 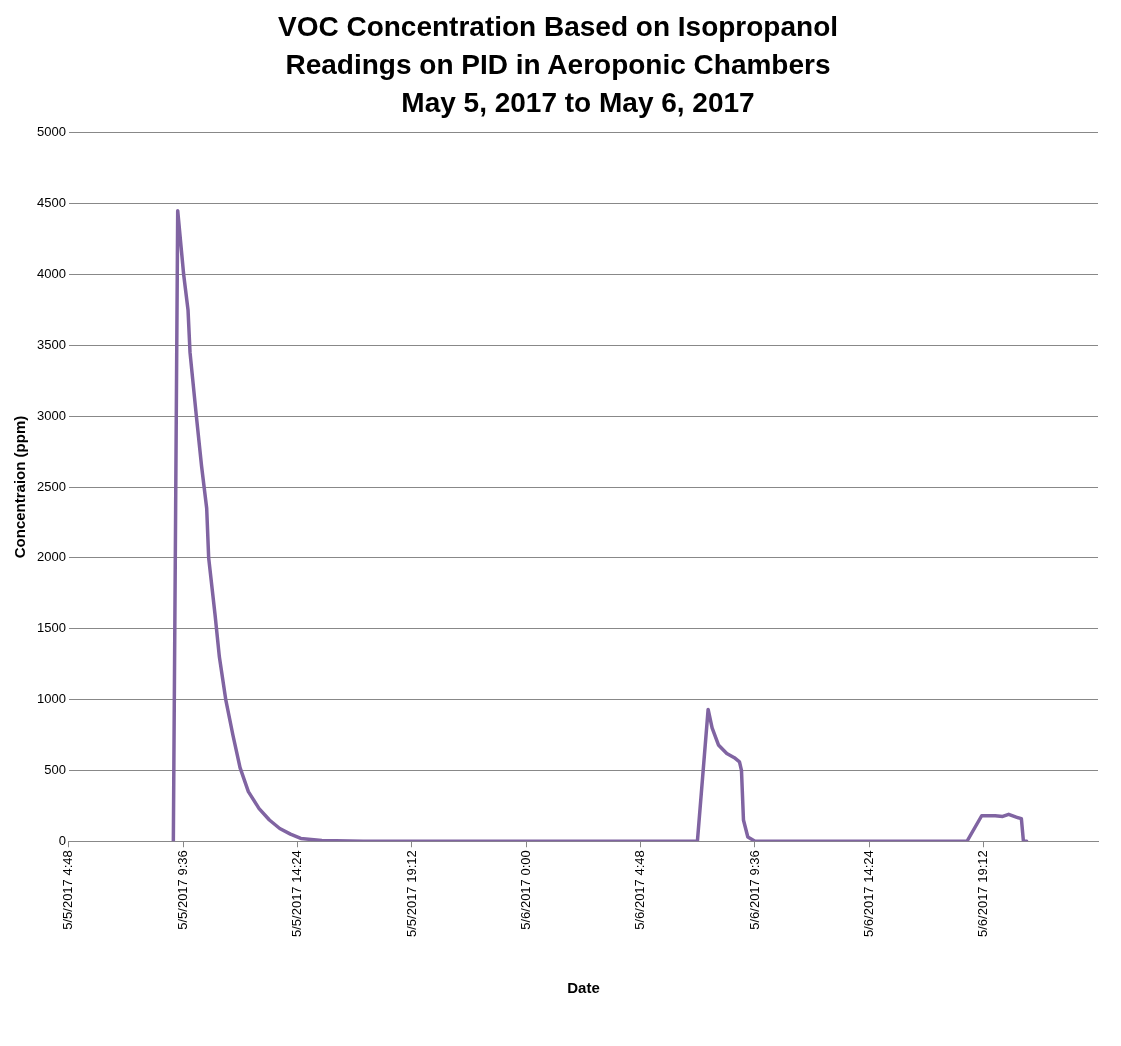 I want to click on y-tick-label: 500, so click(x=55, y=769).